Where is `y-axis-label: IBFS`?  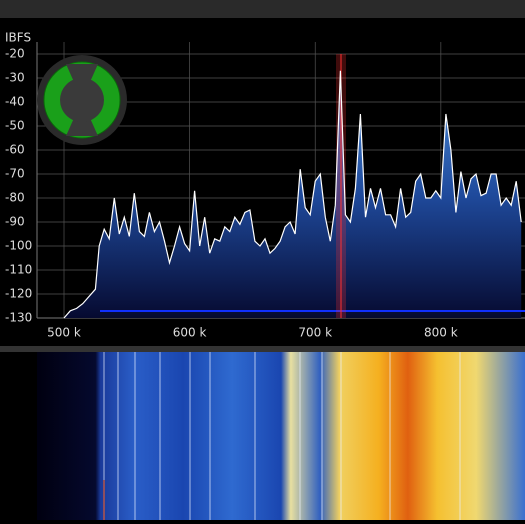
y-axis-label: IBFS is located at coordinates (18, 38).